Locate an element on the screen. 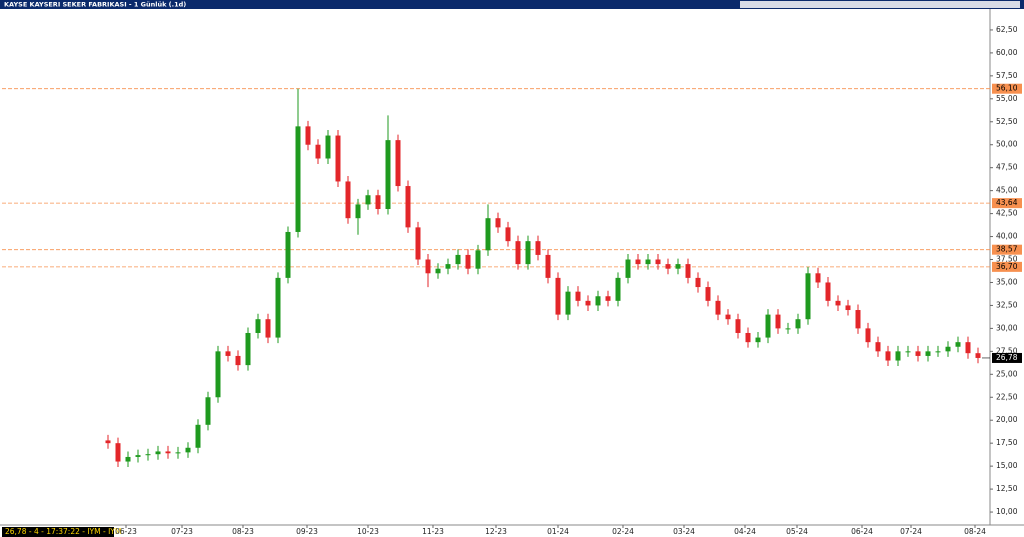  x-tick-label: 02-24 is located at coordinates (623, 531).